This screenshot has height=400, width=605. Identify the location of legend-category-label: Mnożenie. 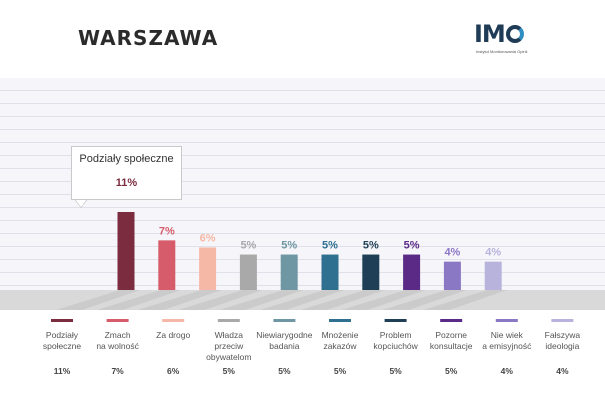
(340, 335).